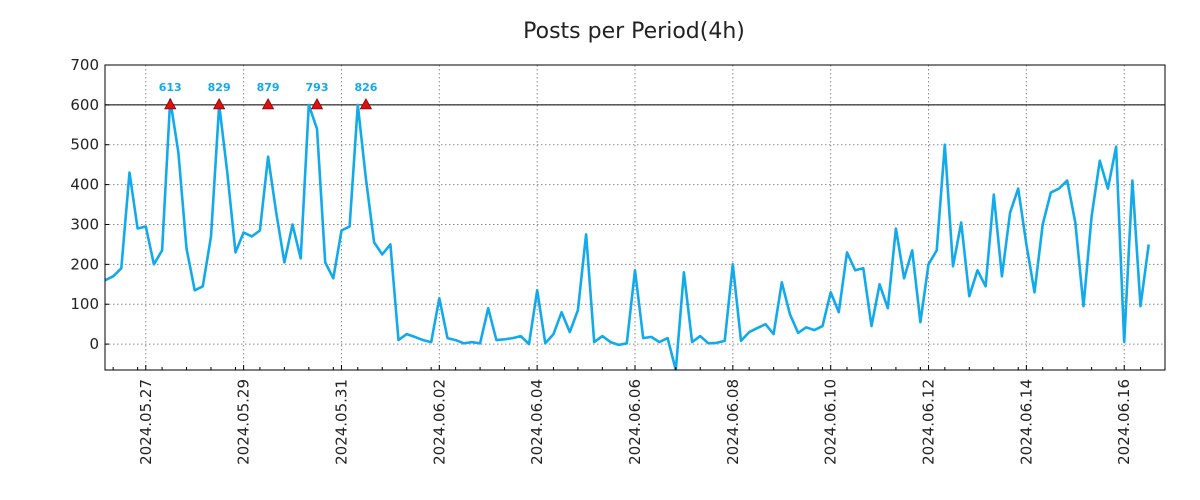 The height and width of the screenshot is (500, 1200). Describe the element at coordinates (733, 422) in the screenshot. I see `x-tick-label: 2024.06.08` at that location.